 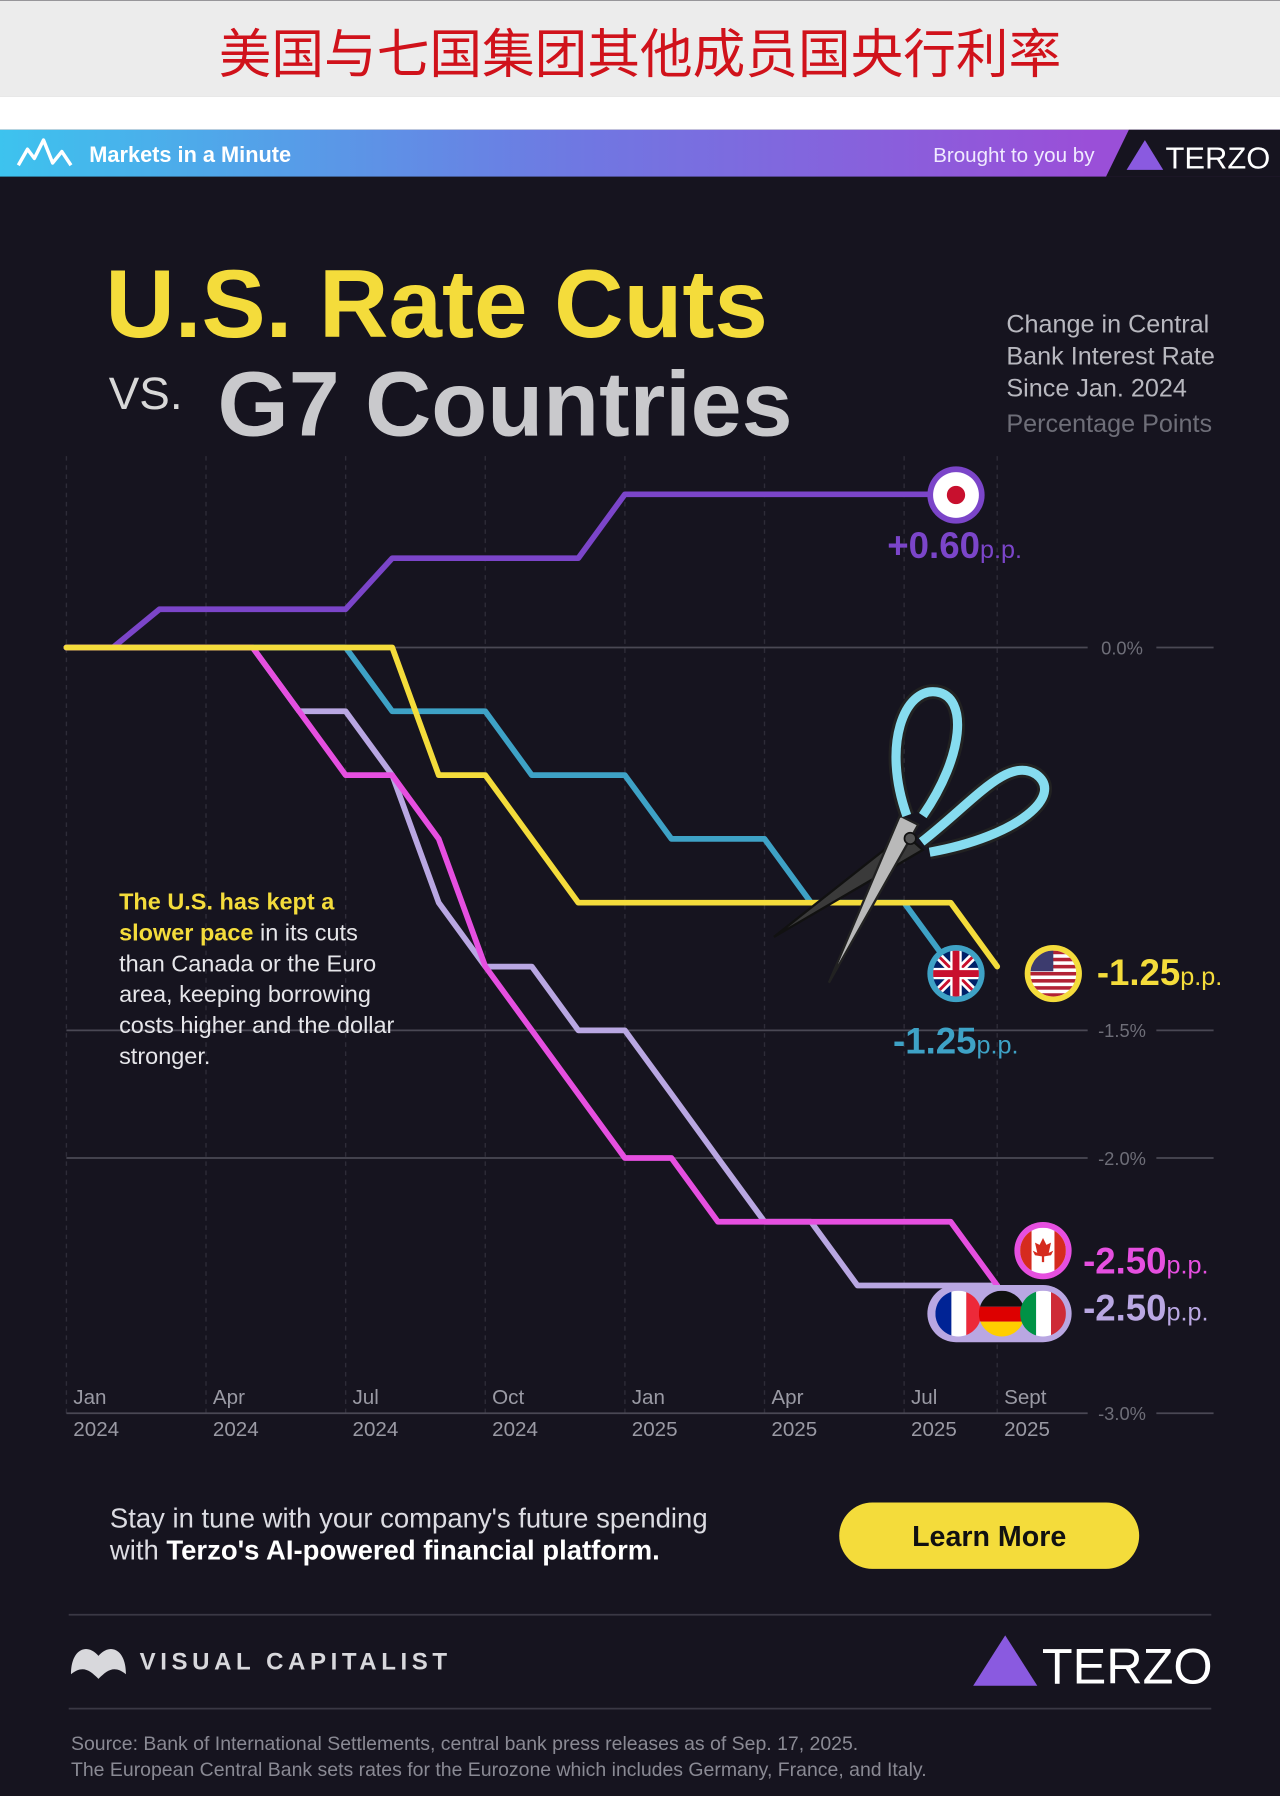 What do you see at coordinates (44, 152) in the screenshot?
I see `brand-icon` at bounding box center [44, 152].